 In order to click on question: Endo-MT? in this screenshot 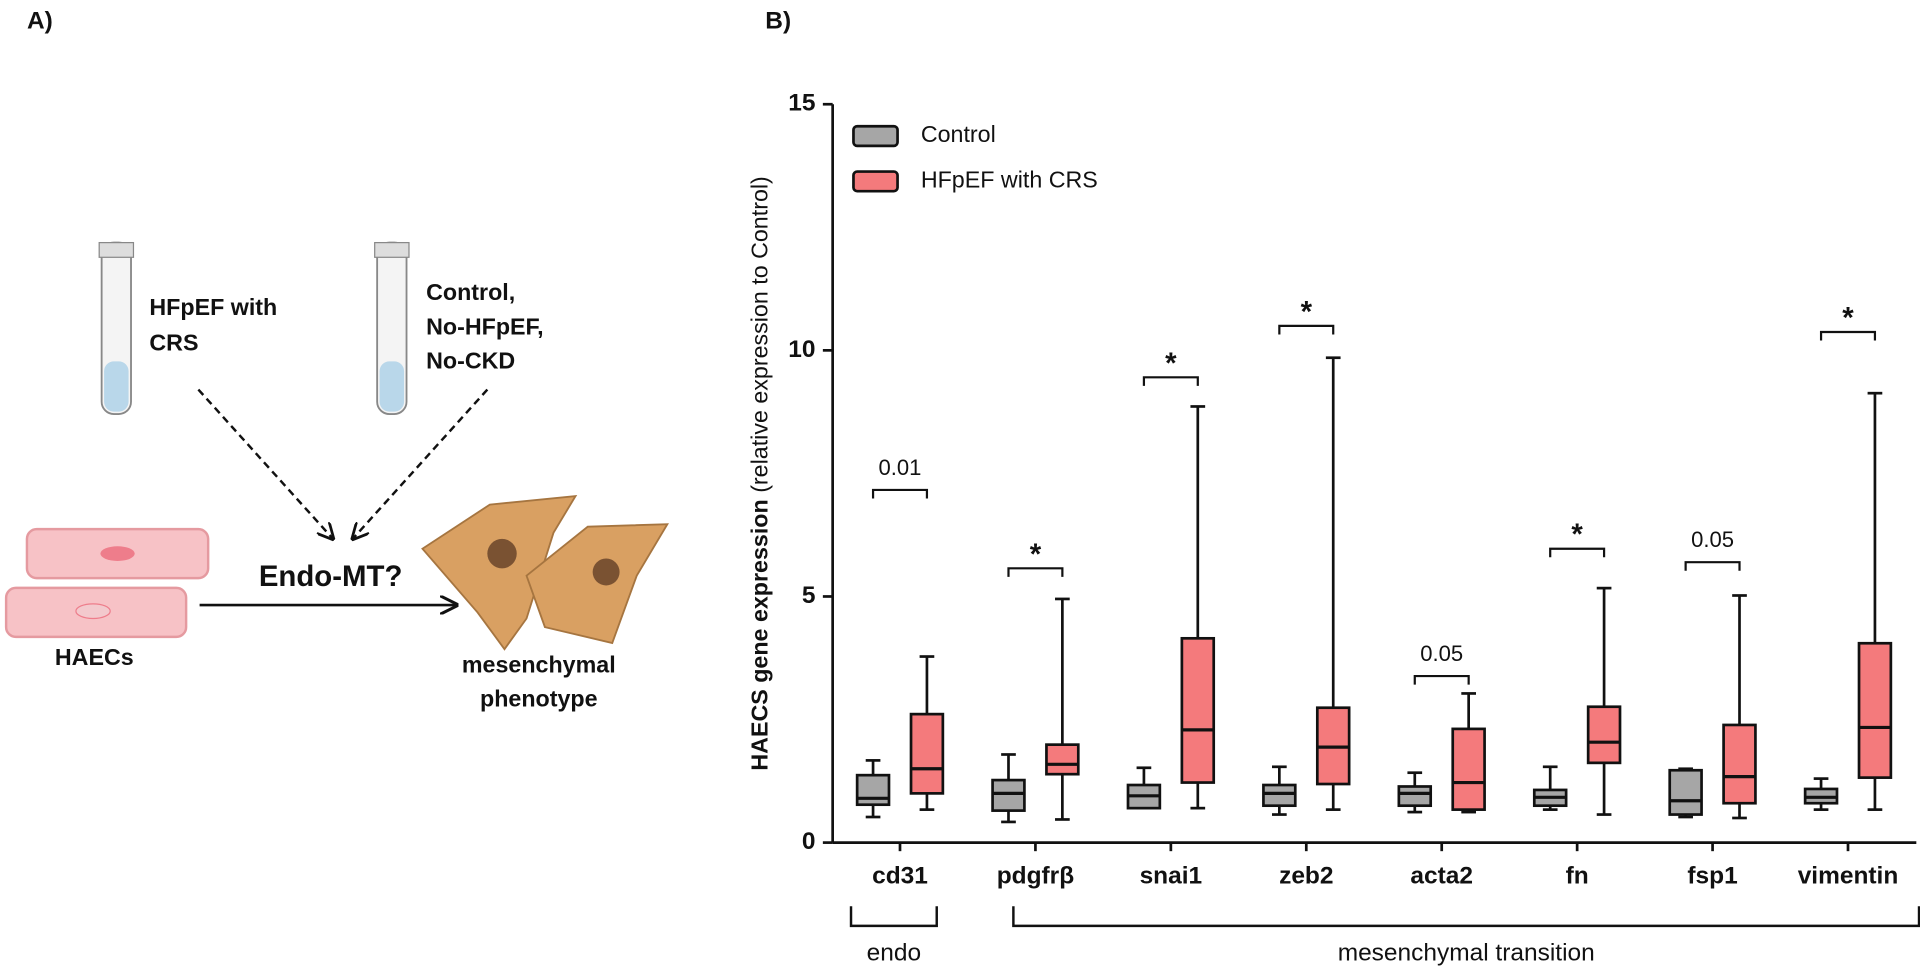, I will do `click(331, 576)`.